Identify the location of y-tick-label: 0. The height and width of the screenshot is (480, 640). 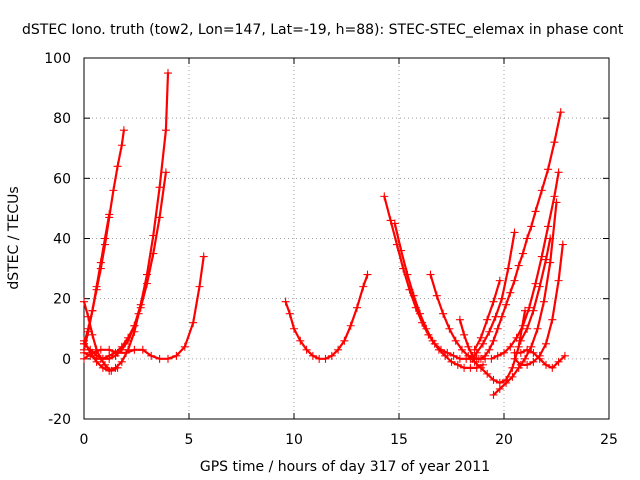
(66, 360).